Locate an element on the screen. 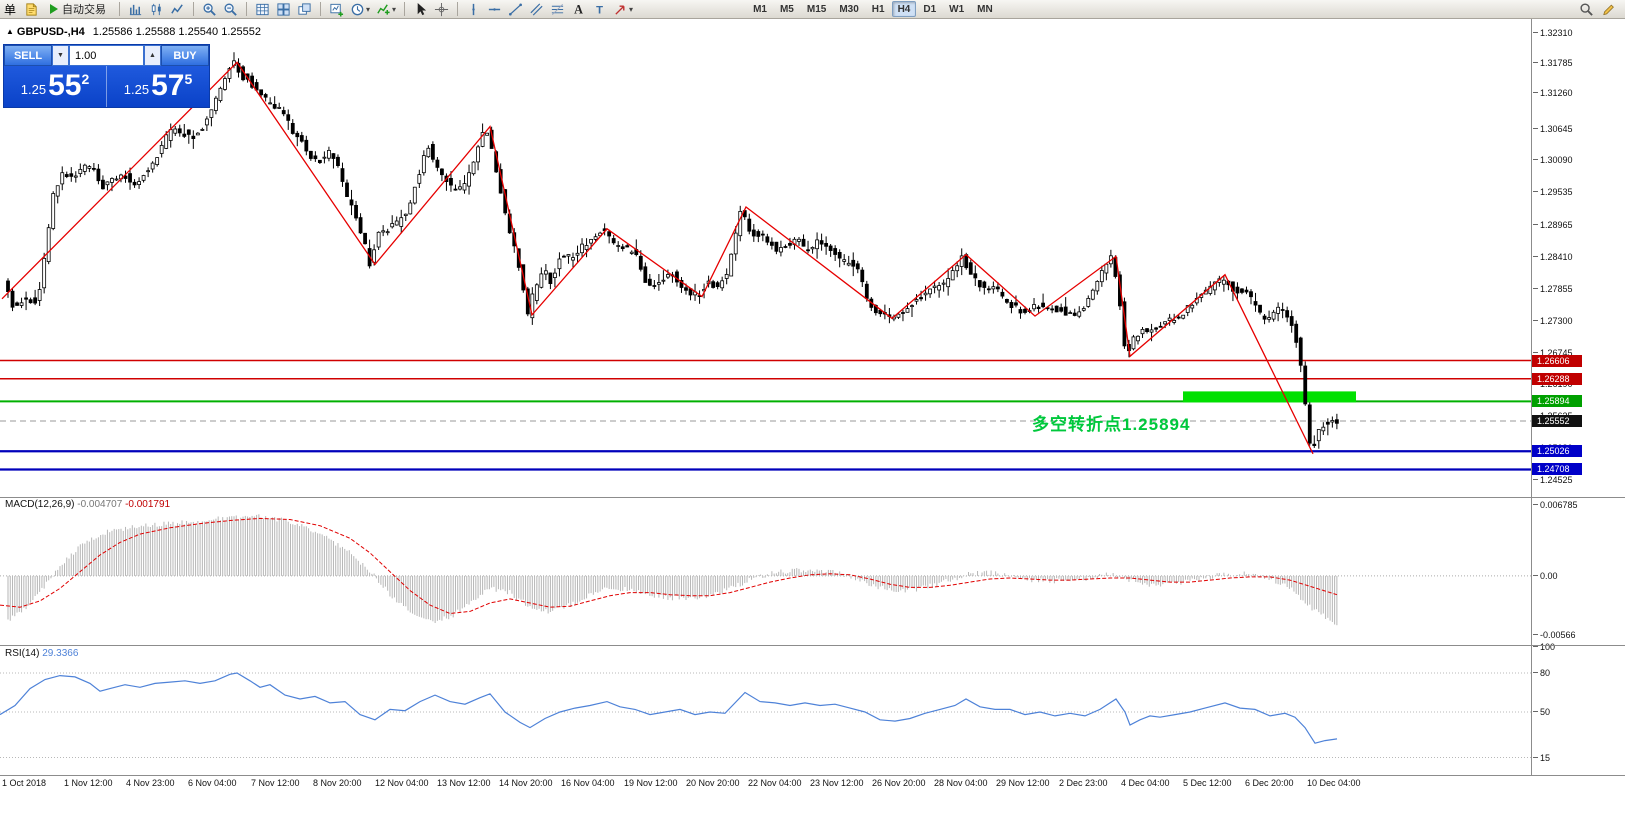 The height and width of the screenshot is (818, 1625). collapse-marker-icon: ▲ is located at coordinates (10, 31).